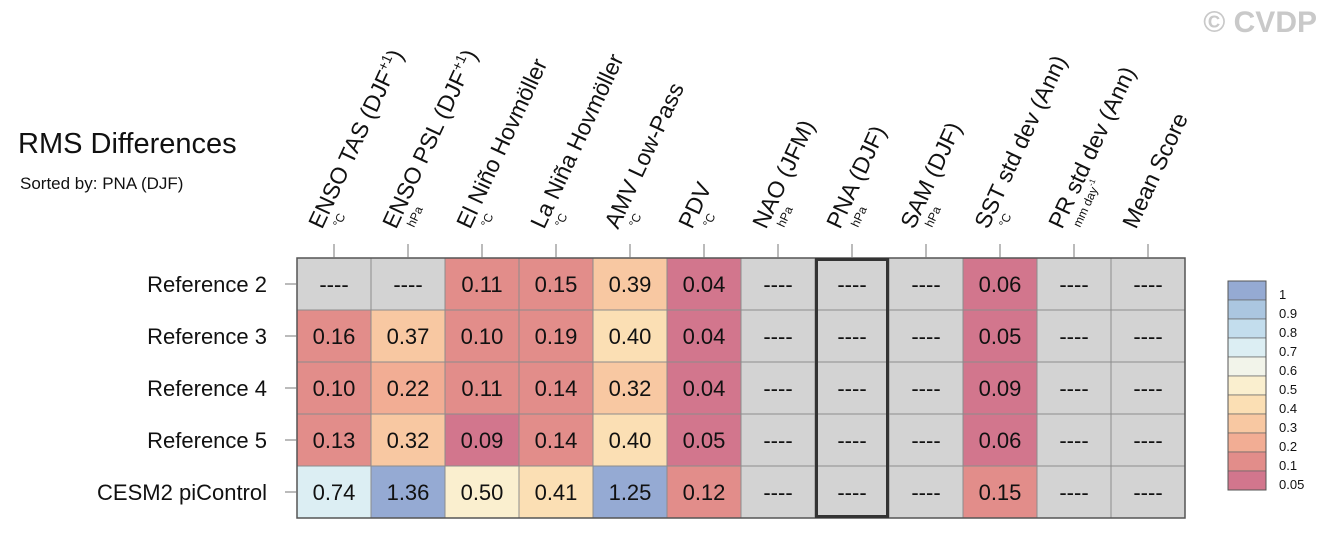 The width and height of the screenshot is (1329, 542). What do you see at coordinates (207, 336) in the screenshot?
I see `row-label: Reference 3` at bounding box center [207, 336].